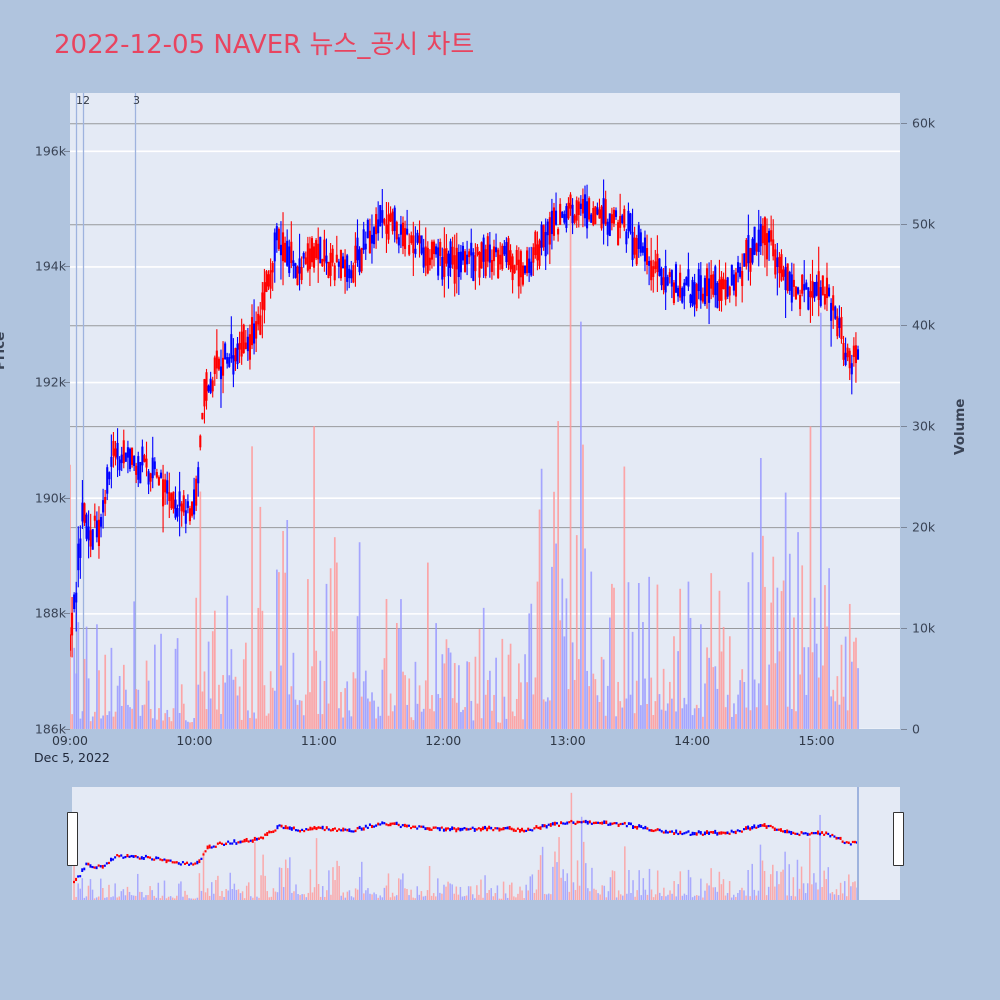 This screenshot has width=1000, height=1000. I want to click on volume-tick-label: 10k, so click(924, 628).